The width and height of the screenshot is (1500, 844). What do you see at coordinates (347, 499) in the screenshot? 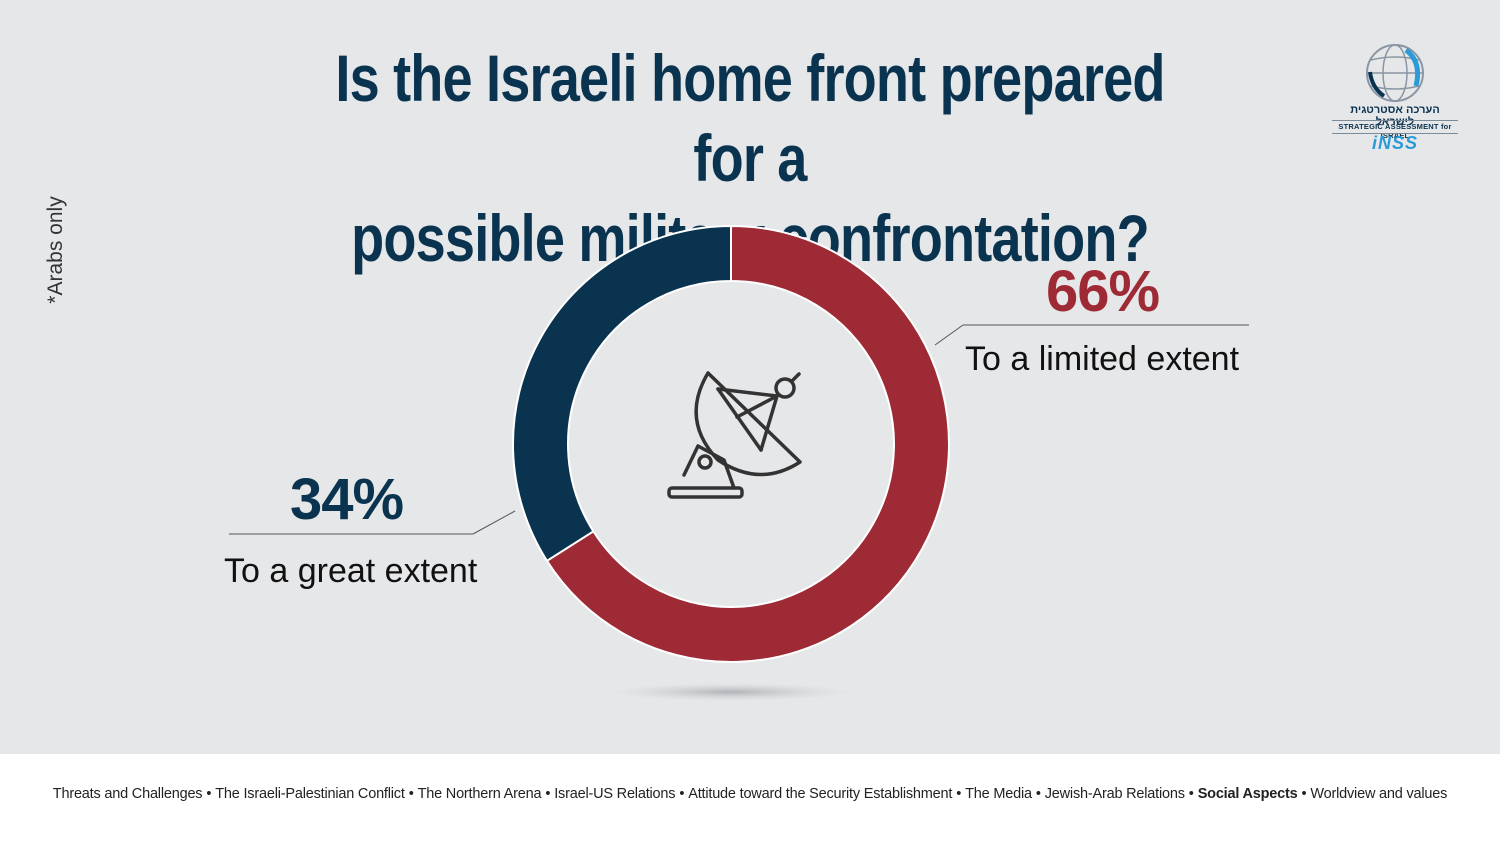
I see `data-label-great-pct: 34%` at bounding box center [347, 499].